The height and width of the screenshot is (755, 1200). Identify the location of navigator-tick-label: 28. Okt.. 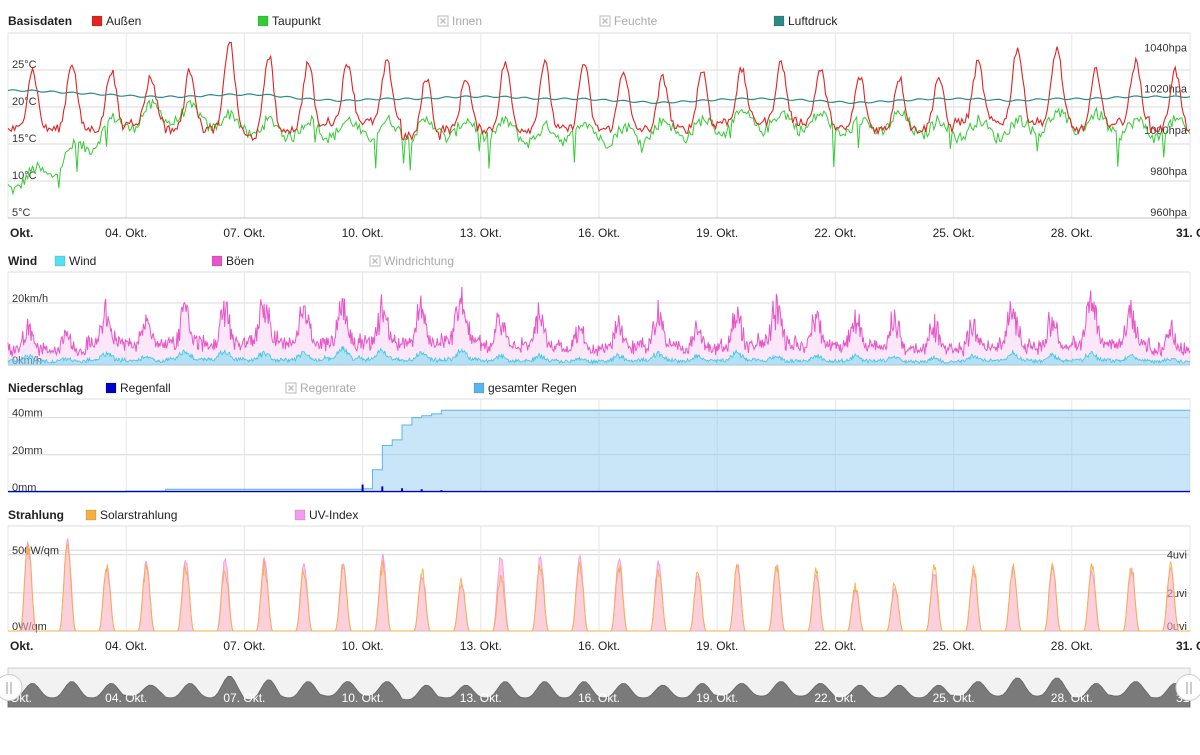
(1072, 698).